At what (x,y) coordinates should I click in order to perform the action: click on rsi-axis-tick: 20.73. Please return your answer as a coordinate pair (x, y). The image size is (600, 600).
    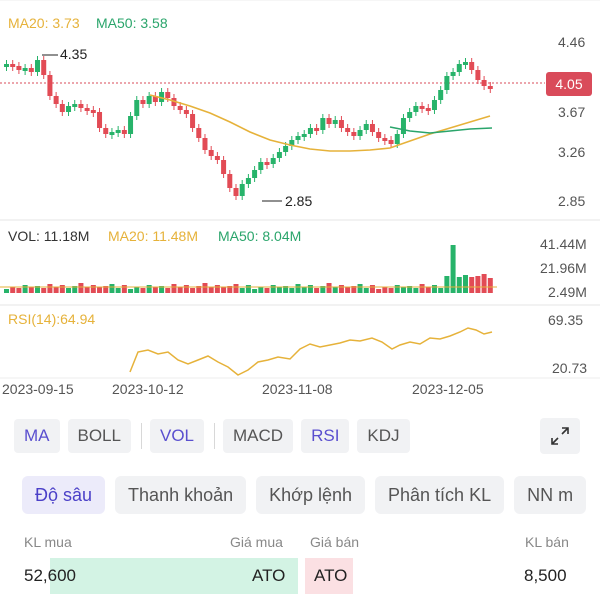
    Looking at the image, I should click on (569, 368).